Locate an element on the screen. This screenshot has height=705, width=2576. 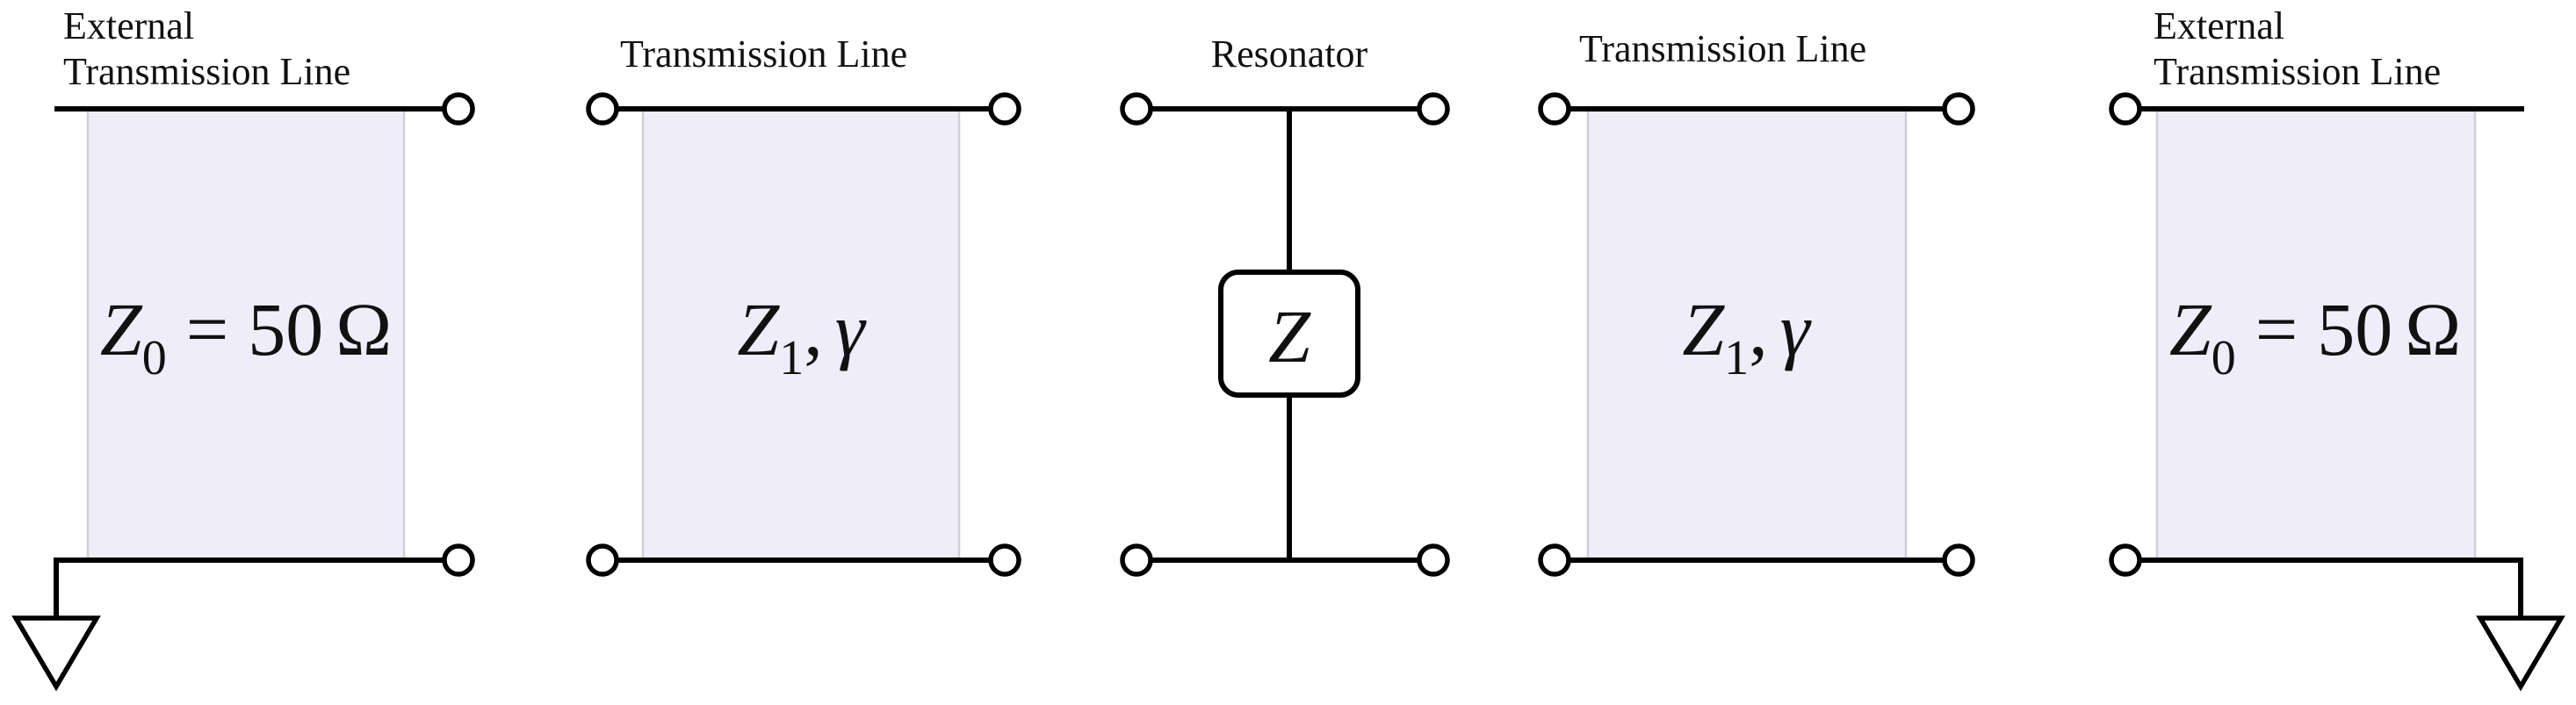
section-transmission-line-right: Transmission Line Z1, γ is located at coordinates (1756, 302).